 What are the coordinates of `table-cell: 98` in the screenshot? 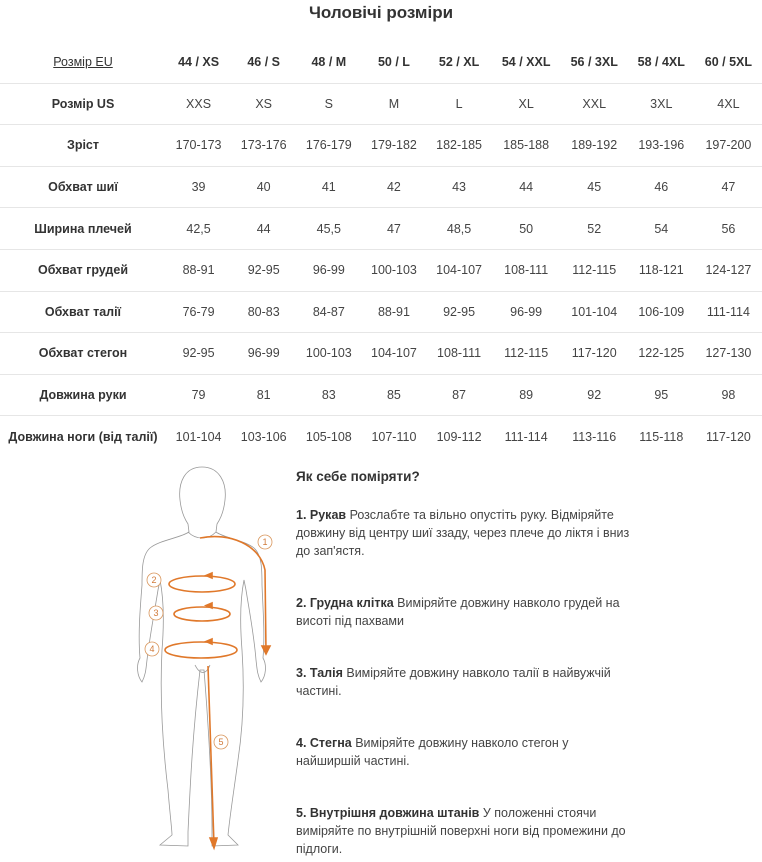 It's located at (728, 395).